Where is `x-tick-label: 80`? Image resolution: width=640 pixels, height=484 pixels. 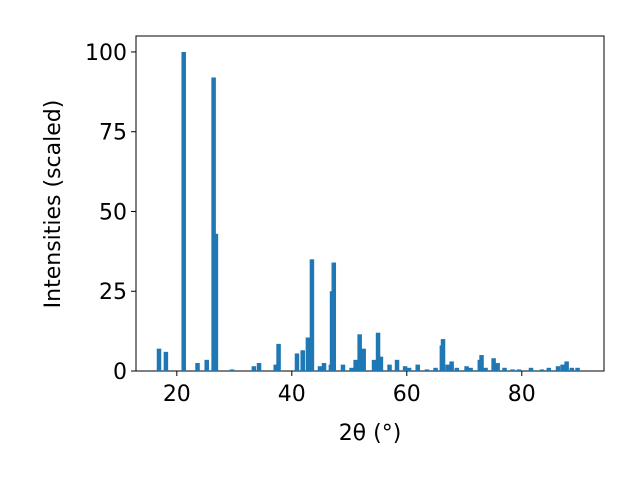
x-tick-label: 80 is located at coordinates (522, 394).